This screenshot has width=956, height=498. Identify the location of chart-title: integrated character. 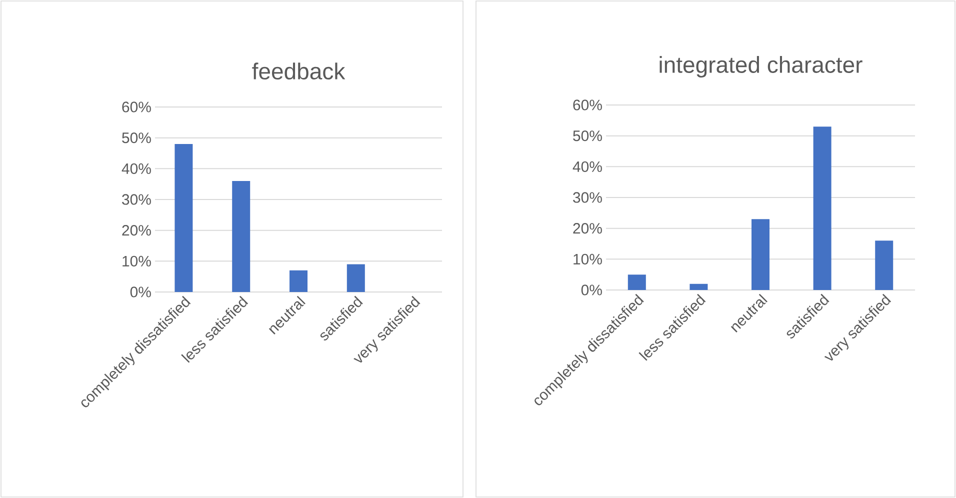
(761, 67).